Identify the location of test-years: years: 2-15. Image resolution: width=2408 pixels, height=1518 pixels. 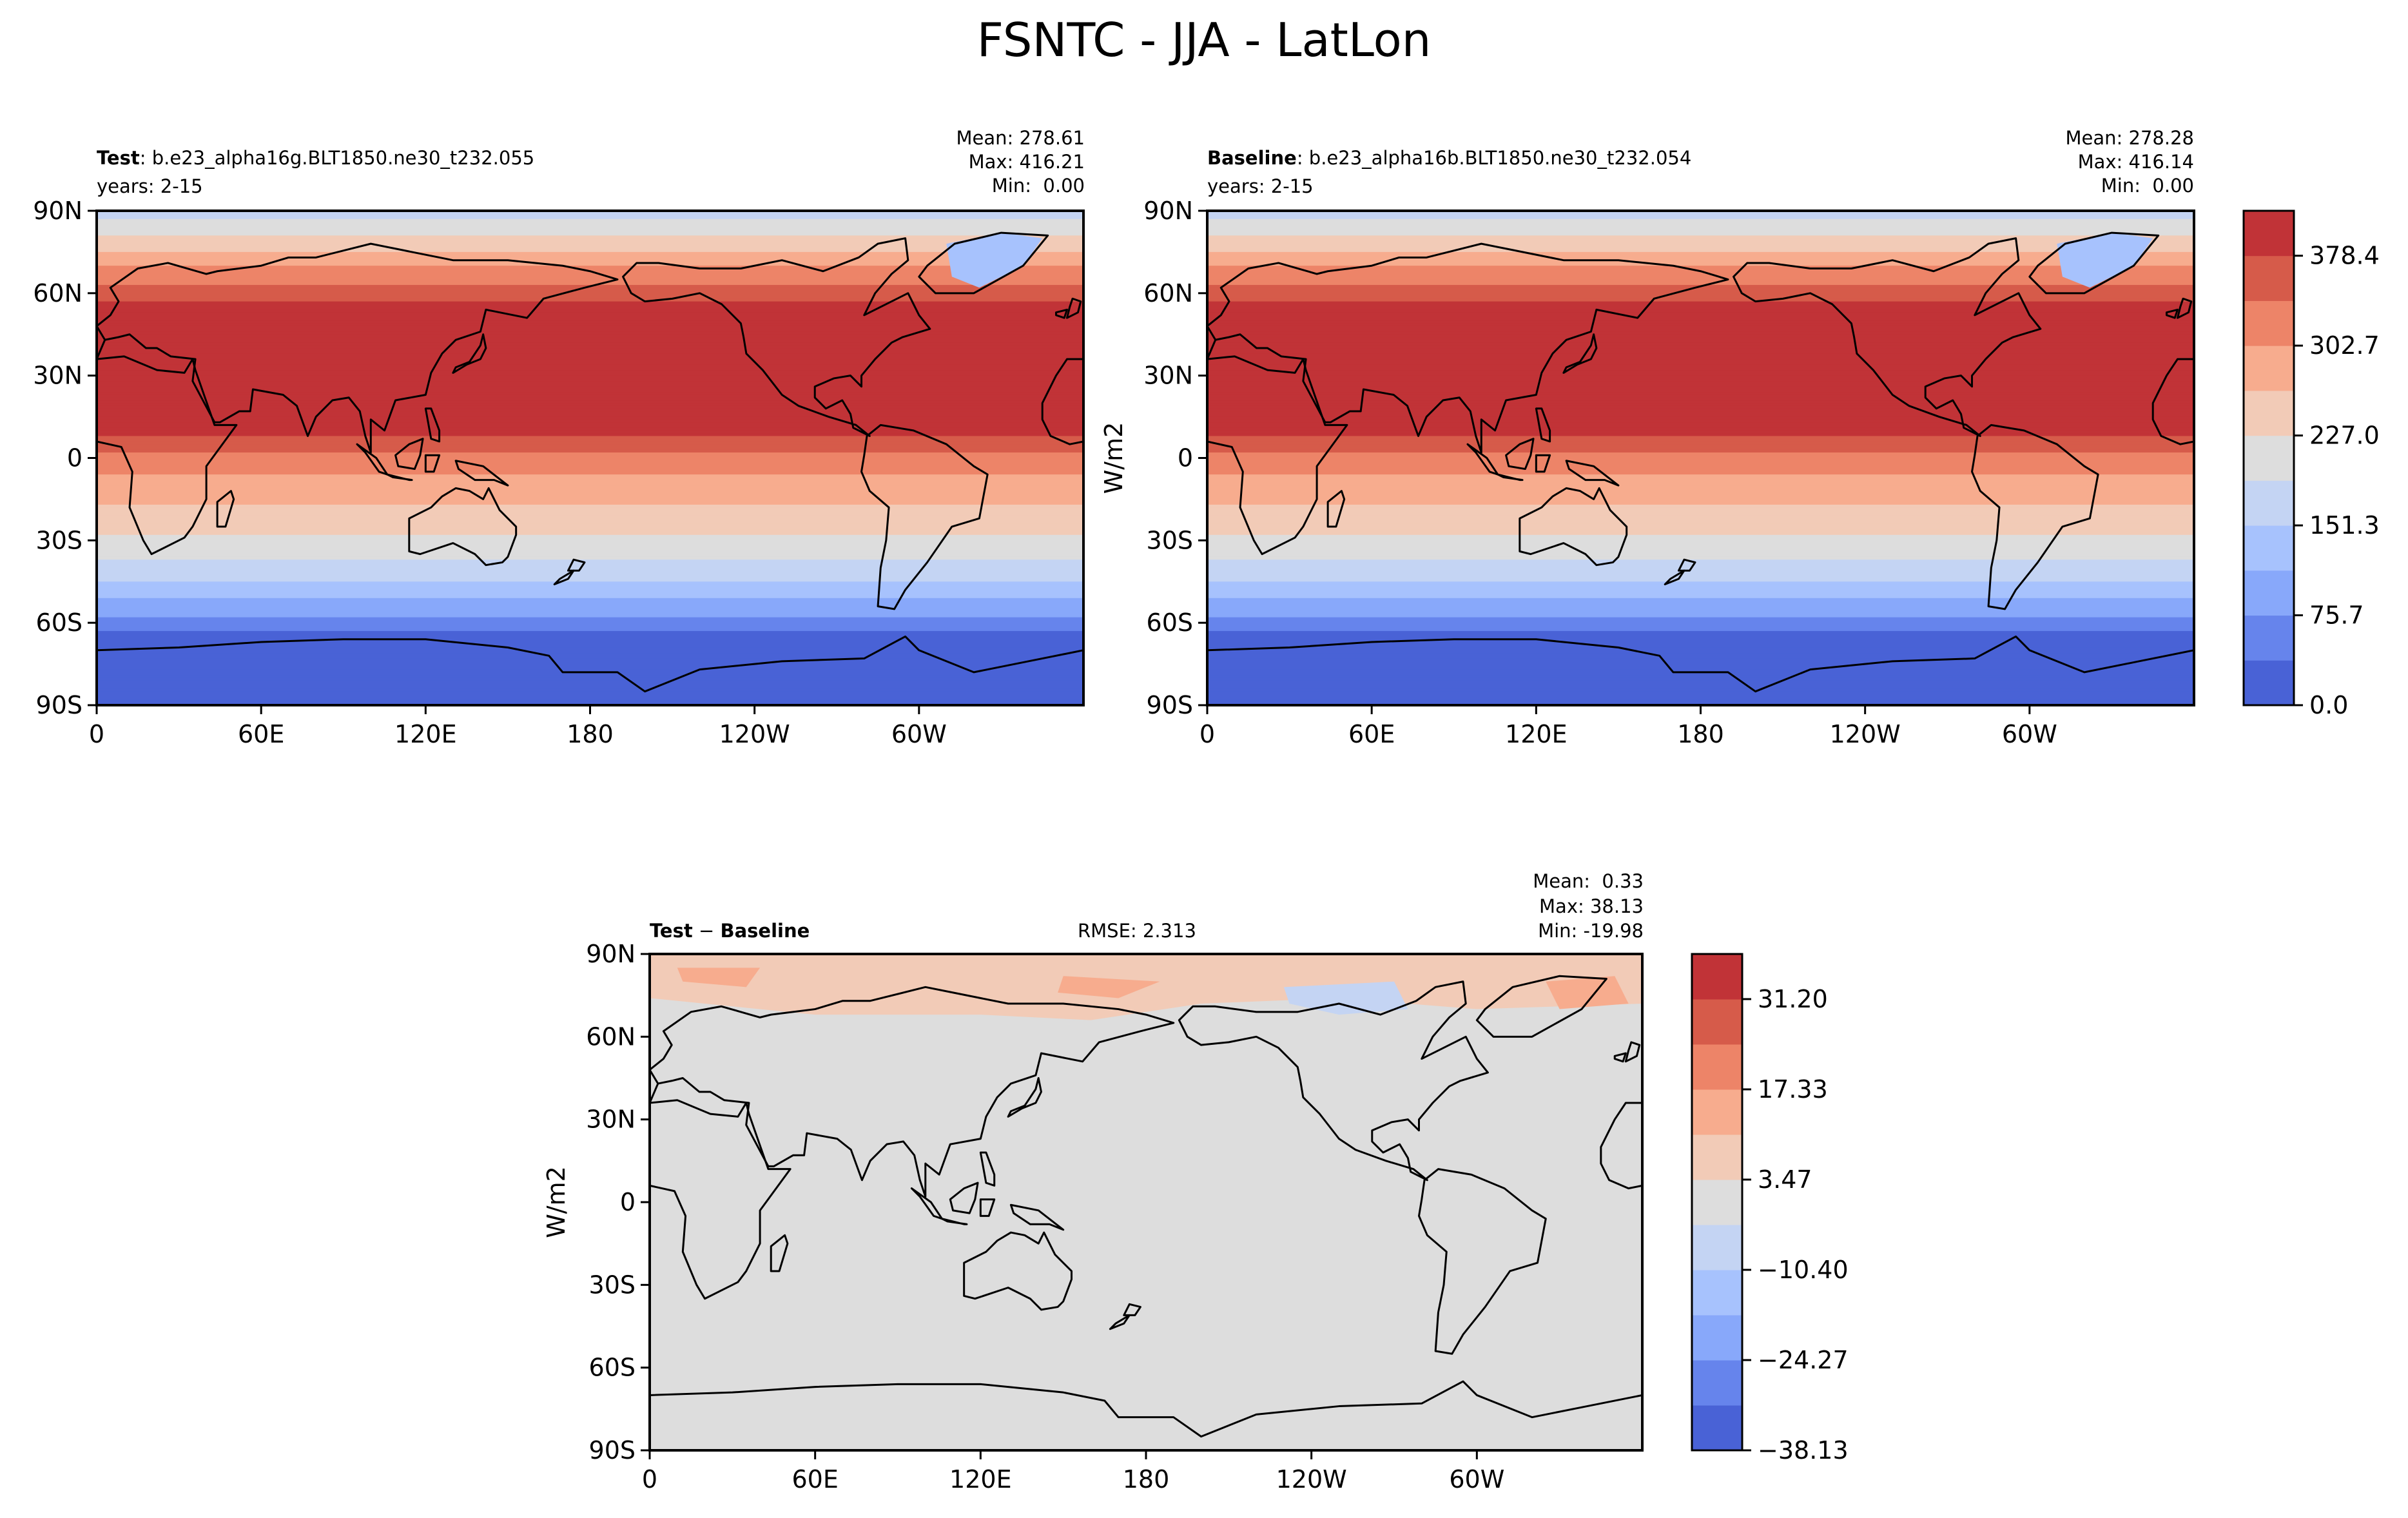
(150, 186).